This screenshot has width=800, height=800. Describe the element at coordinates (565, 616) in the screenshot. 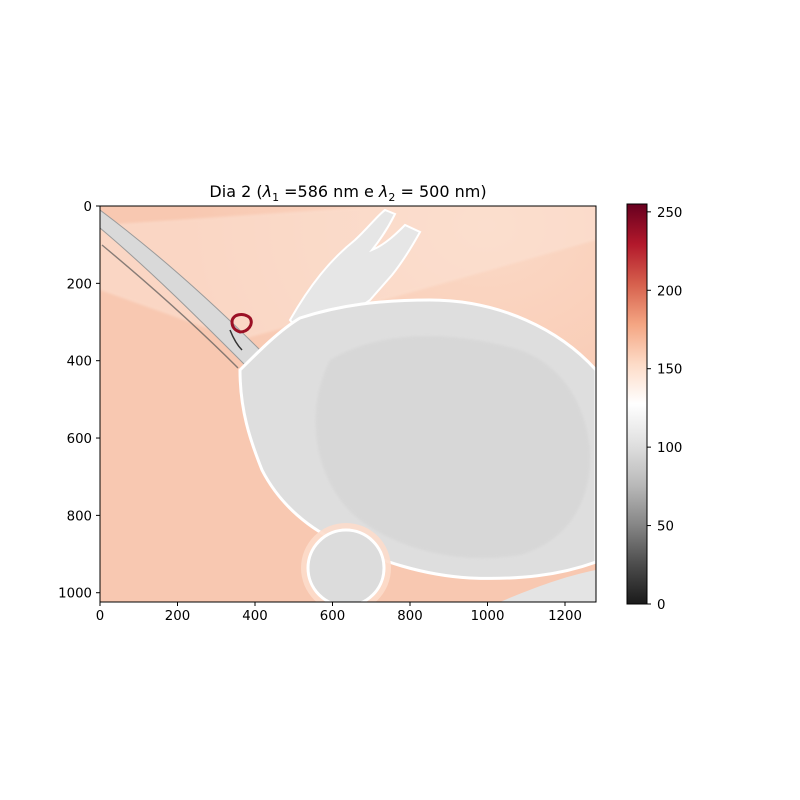

I see `x-tick-label: 1200` at that location.